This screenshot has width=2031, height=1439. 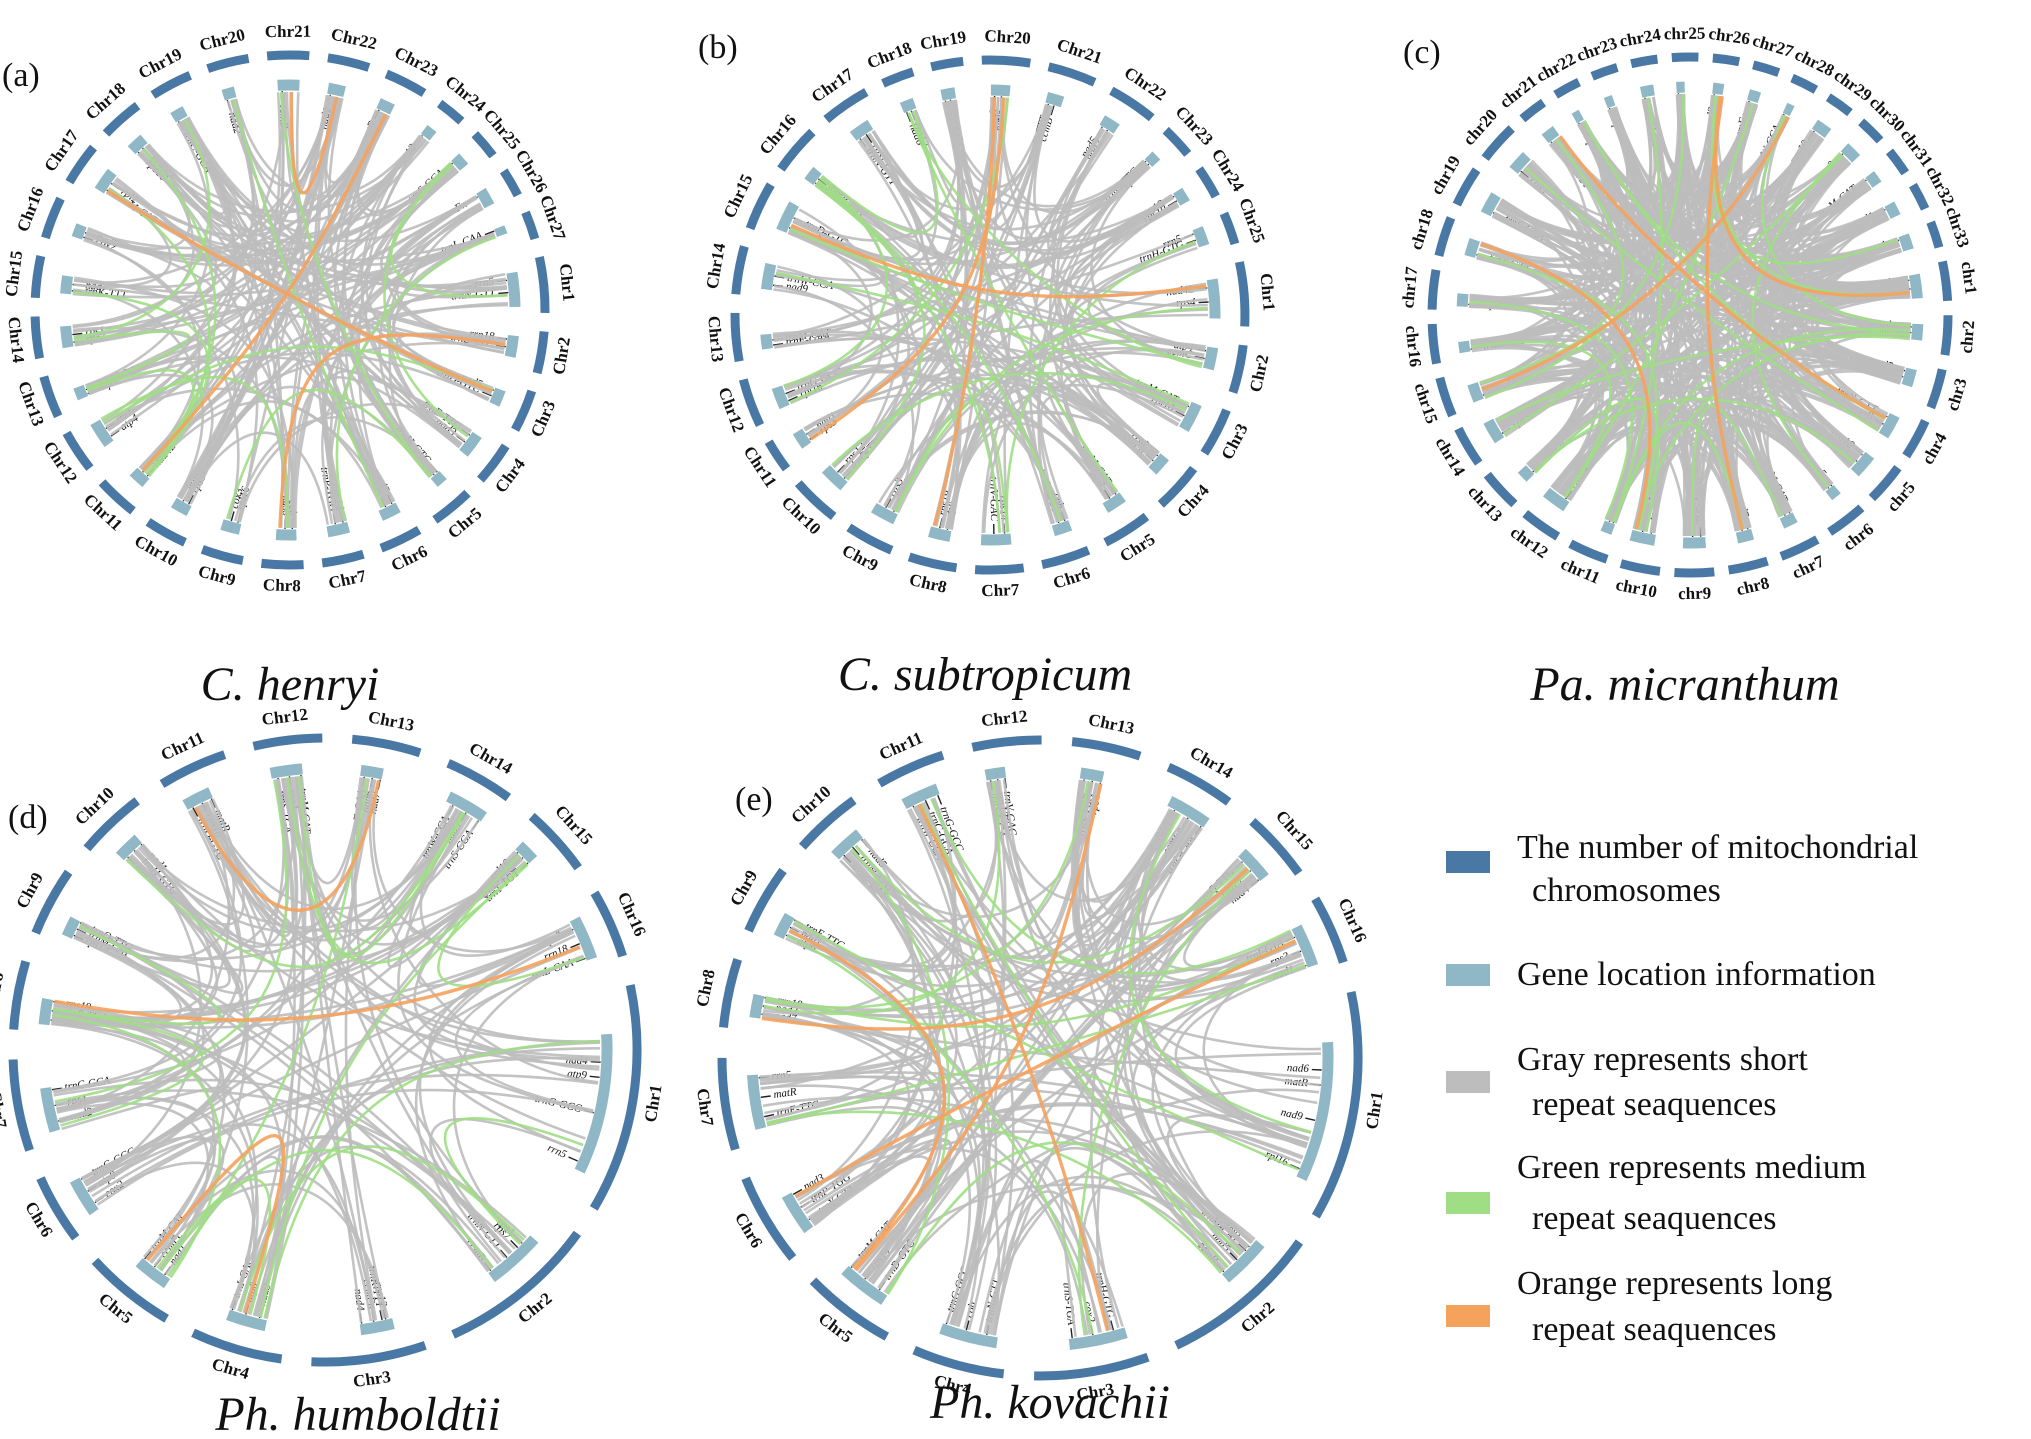 I want to click on legend-swatch, so click(x=1468, y=862).